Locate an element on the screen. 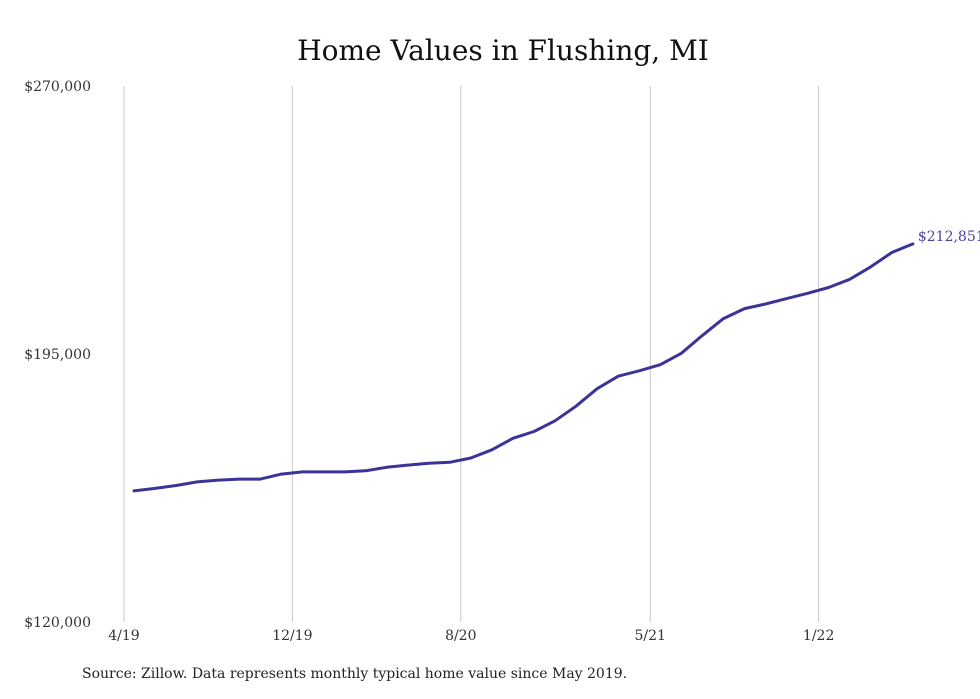 The image size is (980, 699). x-axis-ticks: 4/19 12/19 8/20 5/21 1/22 is located at coordinates (471, 636).